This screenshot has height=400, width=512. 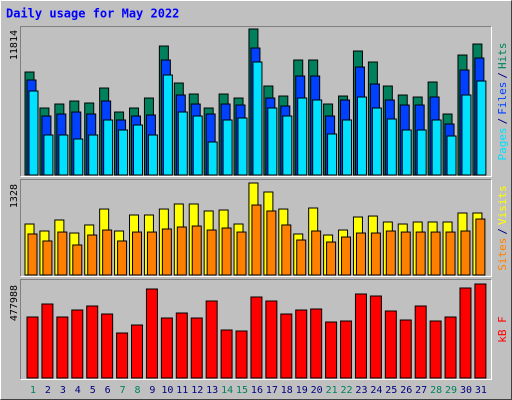 What do you see at coordinates (48, 390) in the screenshot?
I see `x-tick-label: 2` at bounding box center [48, 390].